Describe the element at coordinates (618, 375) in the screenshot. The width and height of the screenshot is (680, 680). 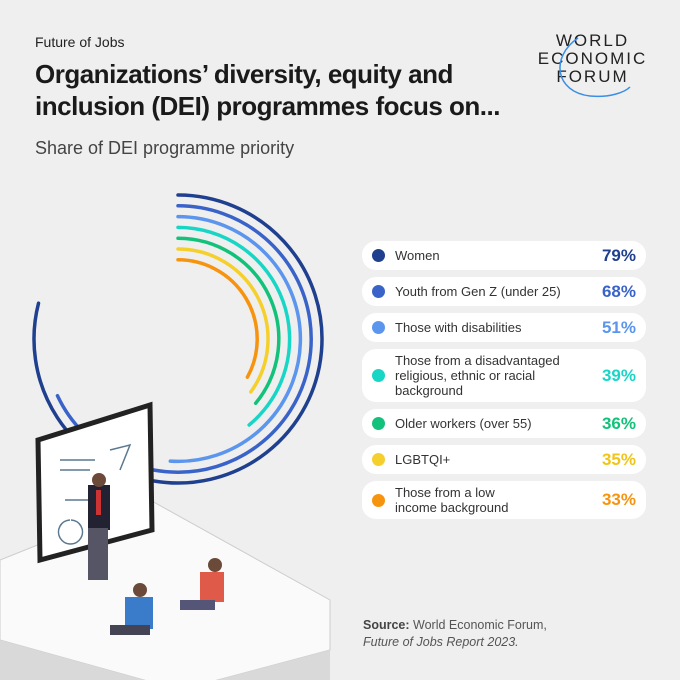
I see `legend-value: 39%` at that location.